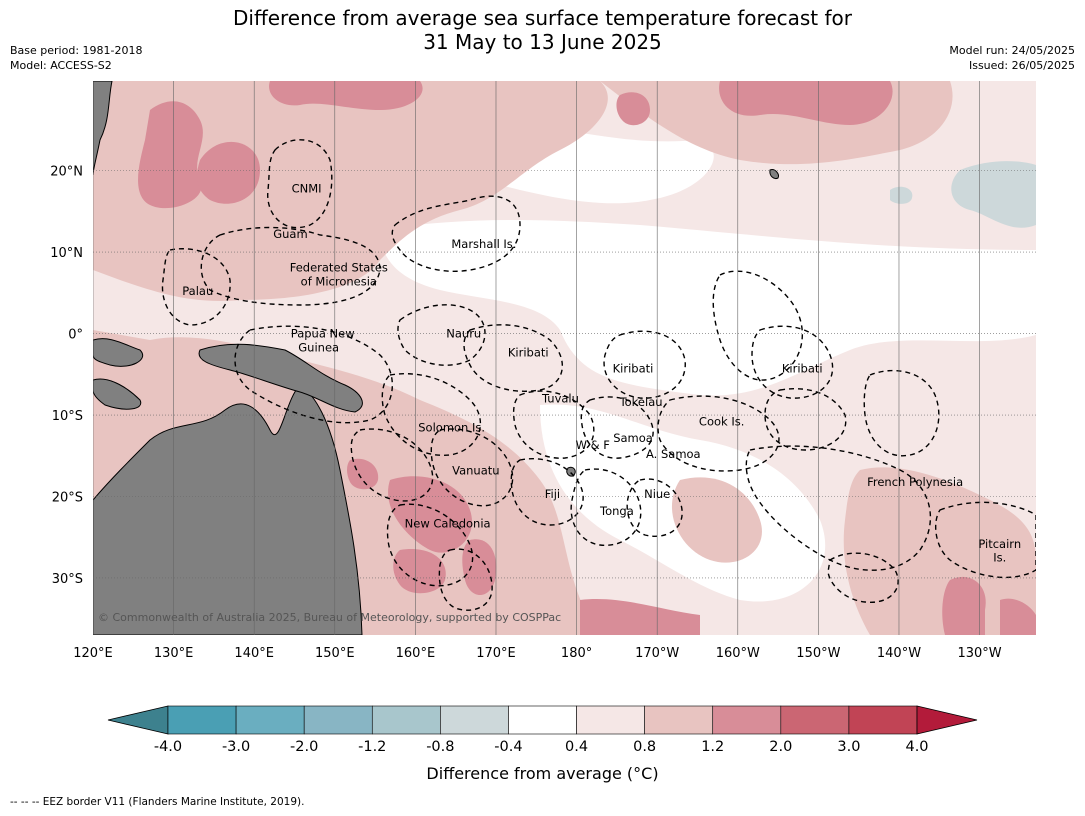 The image size is (1085, 816). Describe the element at coordinates (197, 291) in the screenshot. I see `region-label: Palau` at that location.